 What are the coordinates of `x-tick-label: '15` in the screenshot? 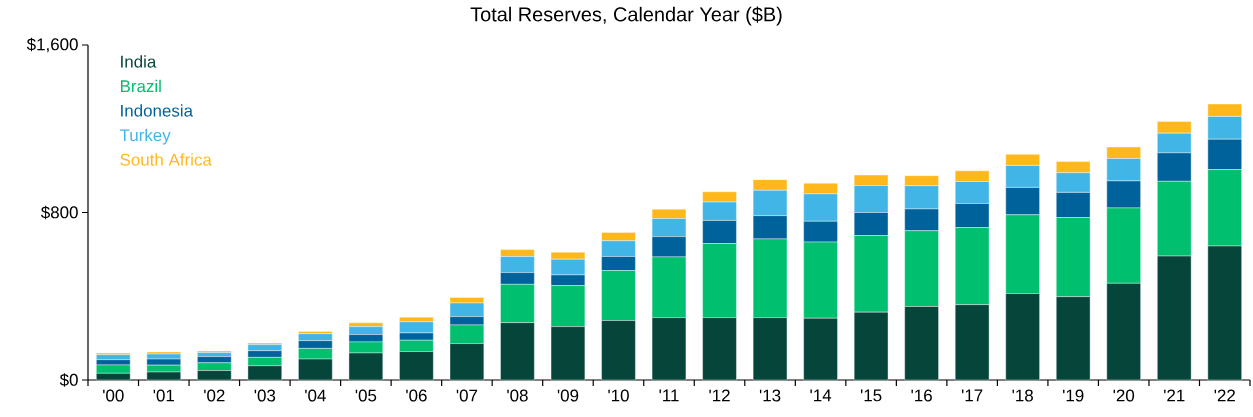 It's located at (871, 395).